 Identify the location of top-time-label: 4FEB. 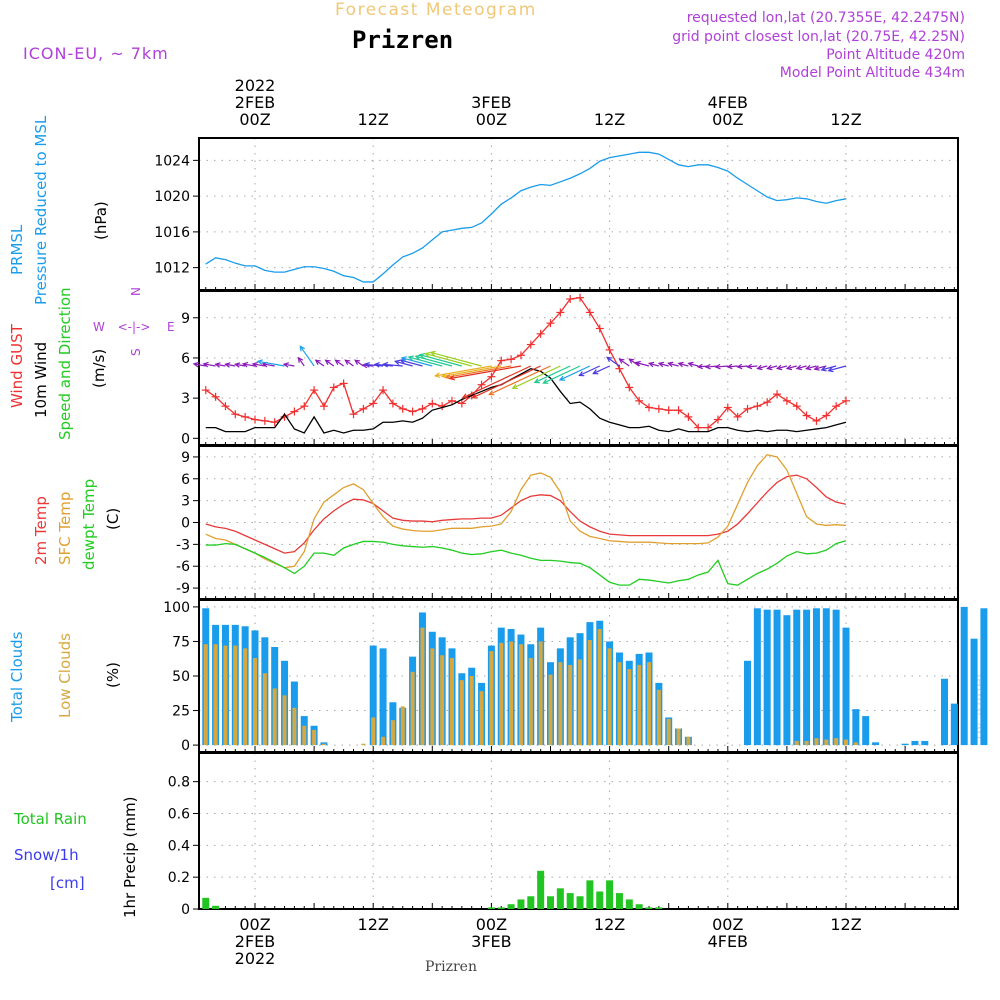
(728, 102).